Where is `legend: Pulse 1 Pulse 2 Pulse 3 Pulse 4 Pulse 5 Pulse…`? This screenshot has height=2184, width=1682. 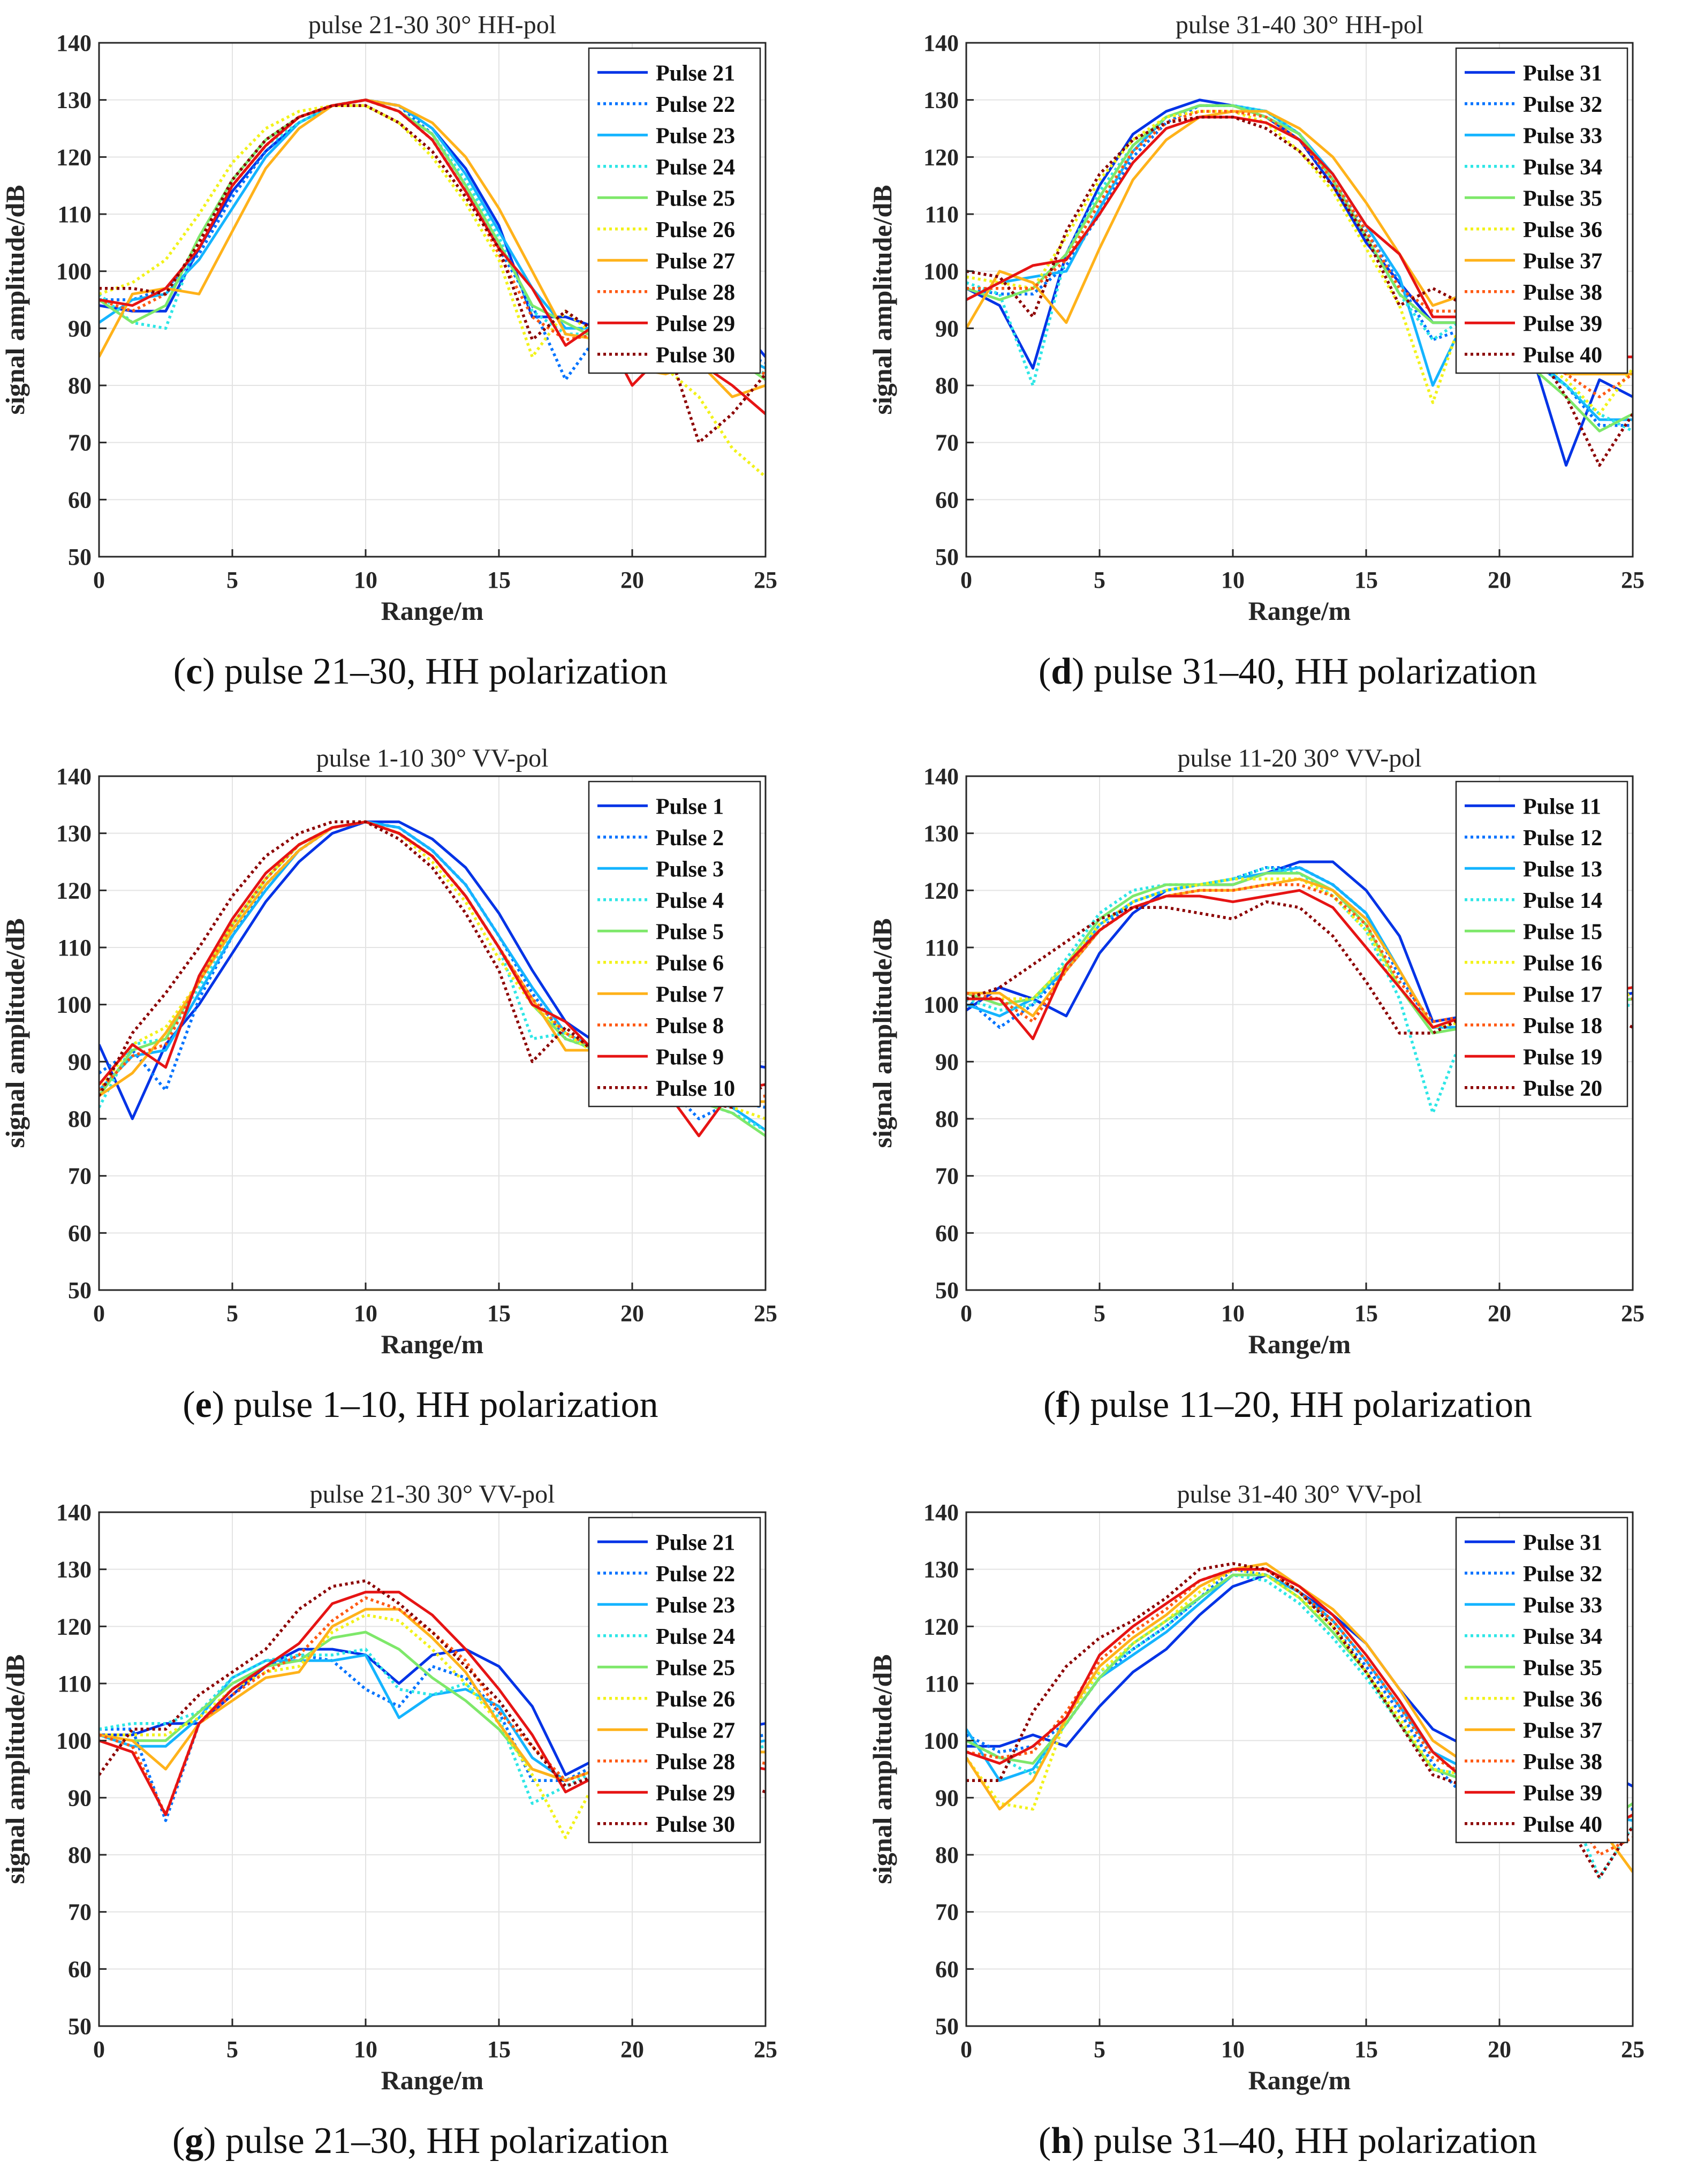 legend: Pulse 1 Pulse 2 Pulse 3 Pulse 4 Pulse 5 Pulse… is located at coordinates (674, 944).